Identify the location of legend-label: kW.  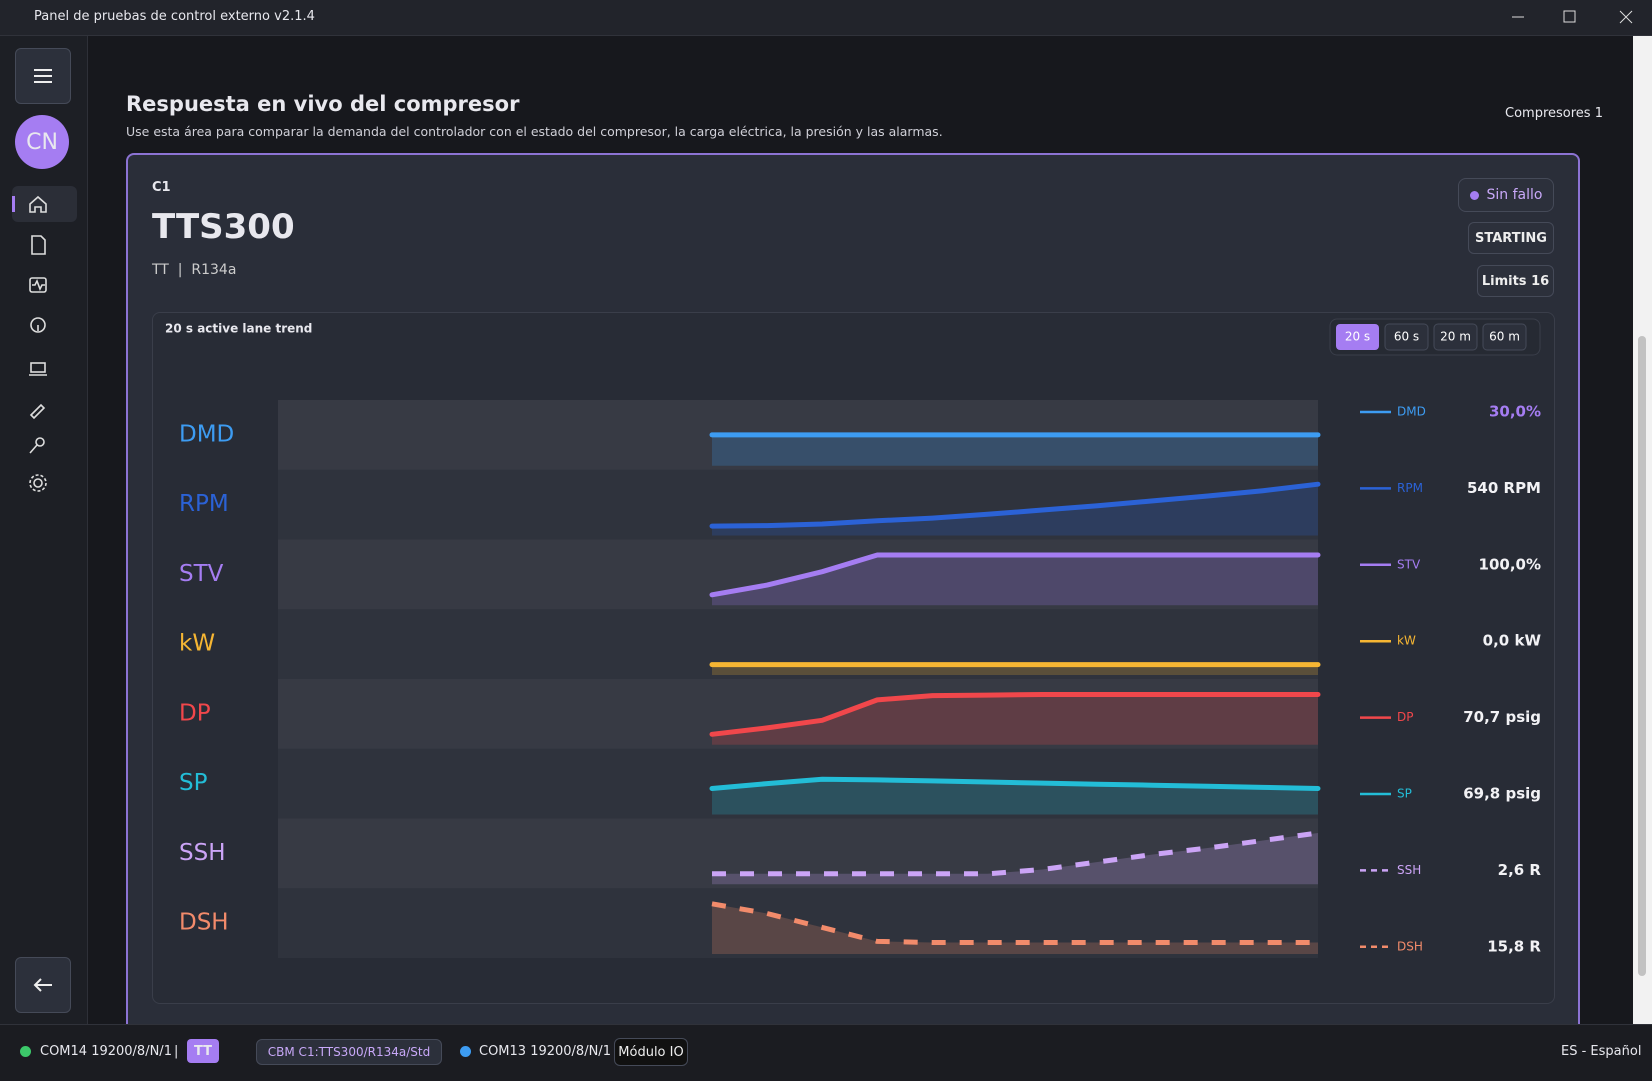
(1406, 641).